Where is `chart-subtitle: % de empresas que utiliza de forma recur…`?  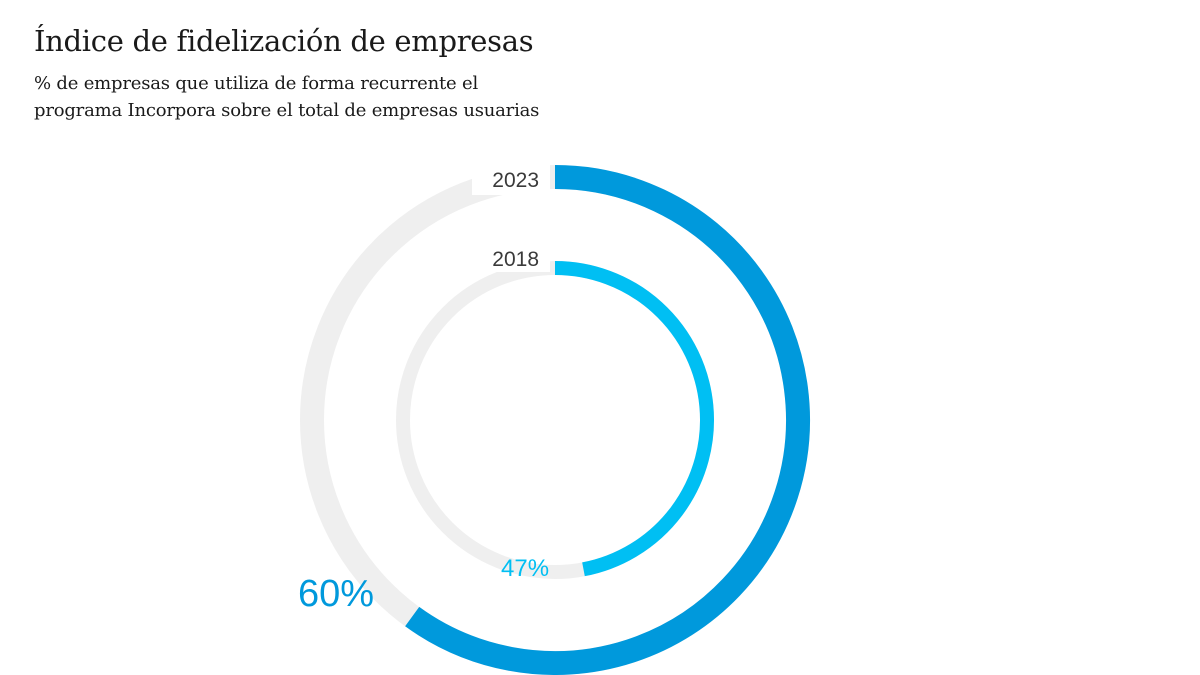
chart-subtitle: % de empresas que utiliza de forma recur… is located at coordinates (286, 97).